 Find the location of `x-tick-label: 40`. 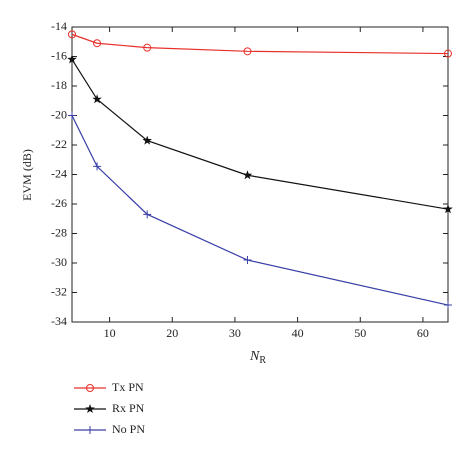

x-tick-label: 40 is located at coordinates (298, 333).